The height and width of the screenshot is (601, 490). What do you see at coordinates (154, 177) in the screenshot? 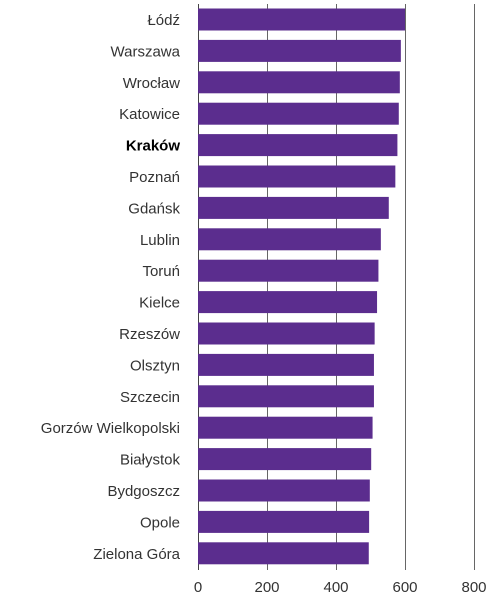
I see `category-label: Poznań` at bounding box center [154, 177].